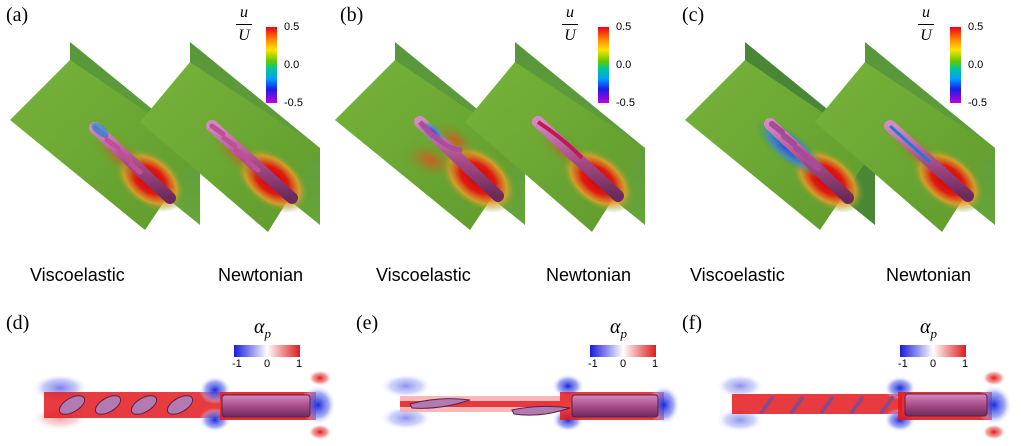 The image size is (1025, 446). Describe the element at coordinates (261, 275) in the screenshot. I see `case-label-newtonian-a: Newtonian` at that location.